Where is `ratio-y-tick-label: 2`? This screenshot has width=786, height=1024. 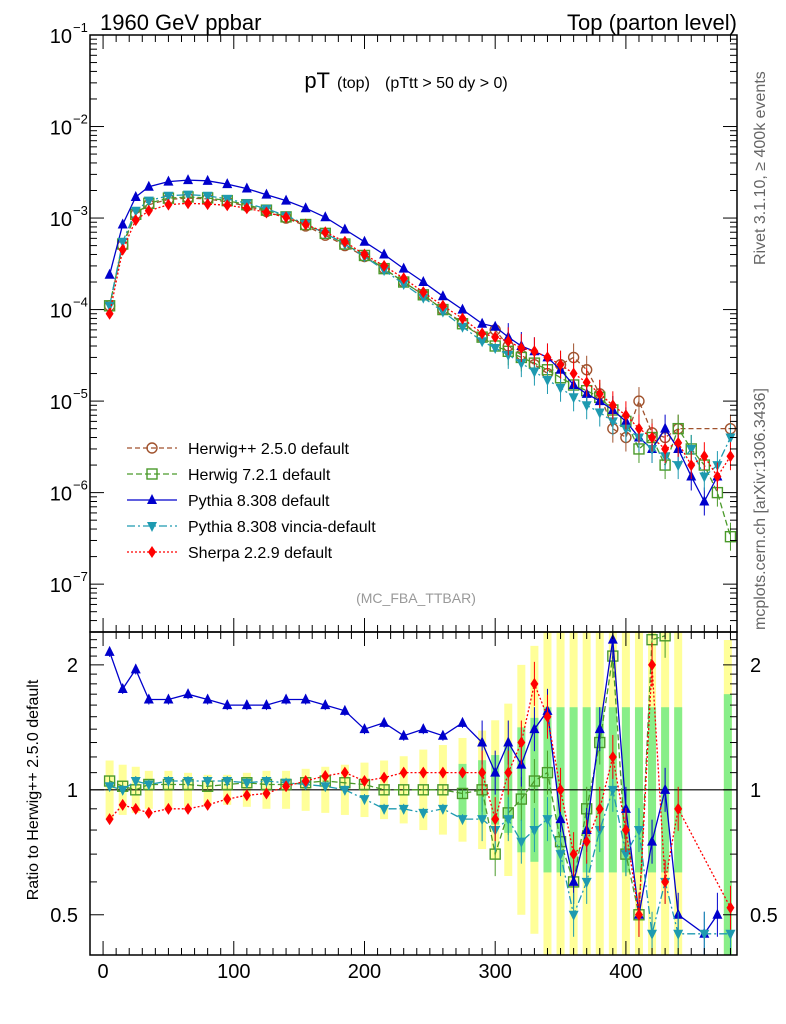 ratio-y-tick-label: 2 is located at coordinates (72, 666).